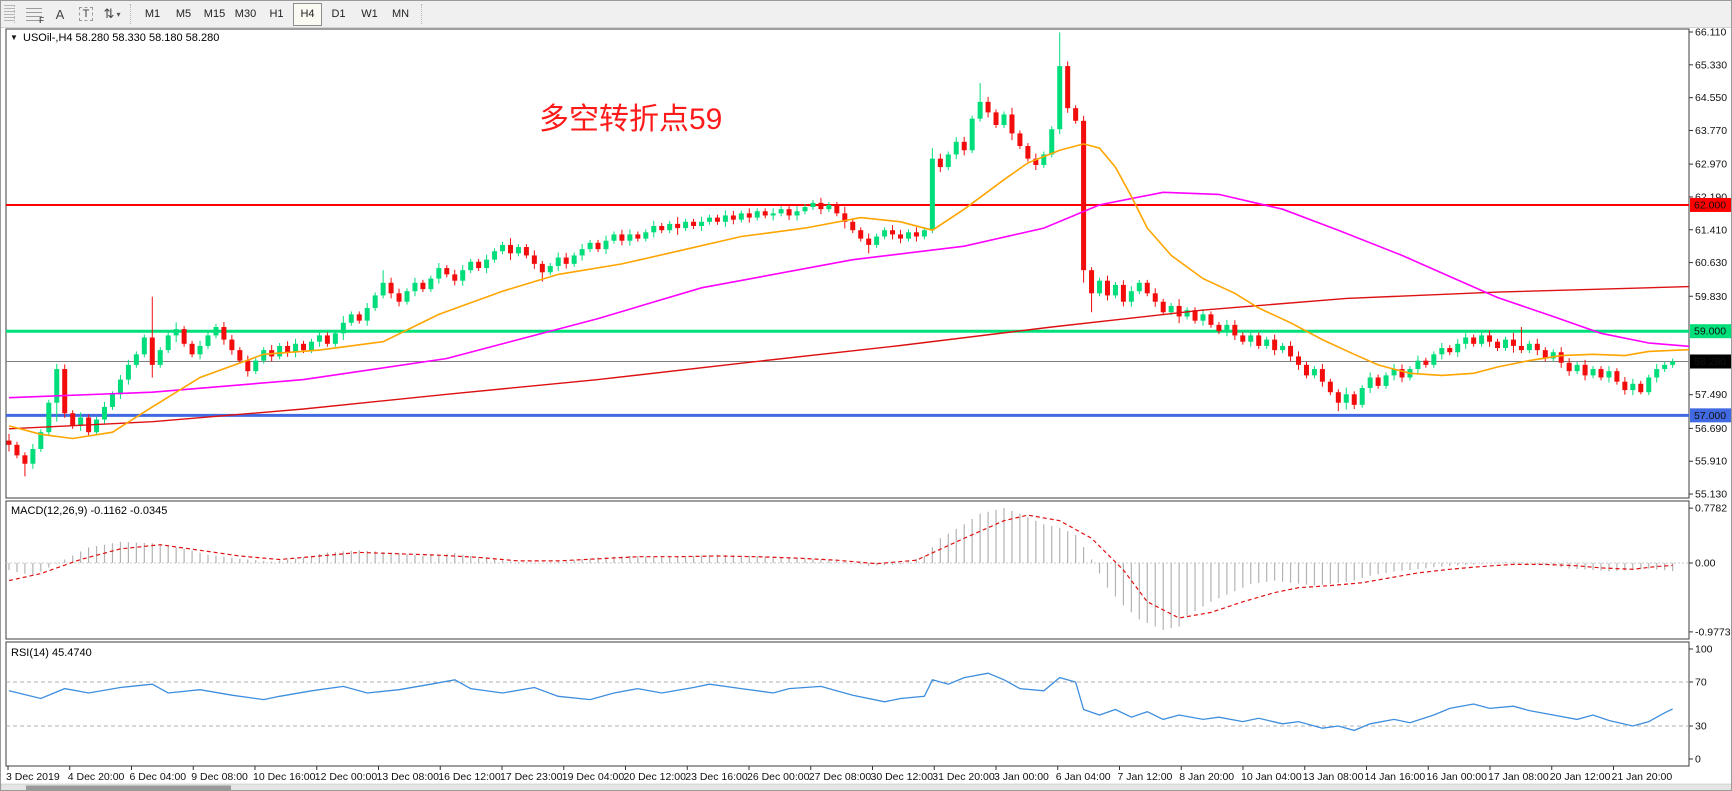 Image resolution: width=1732 pixels, height=791 pixels. I want to click on svg-text: 9 Dec 08:00, so click(219, 777).